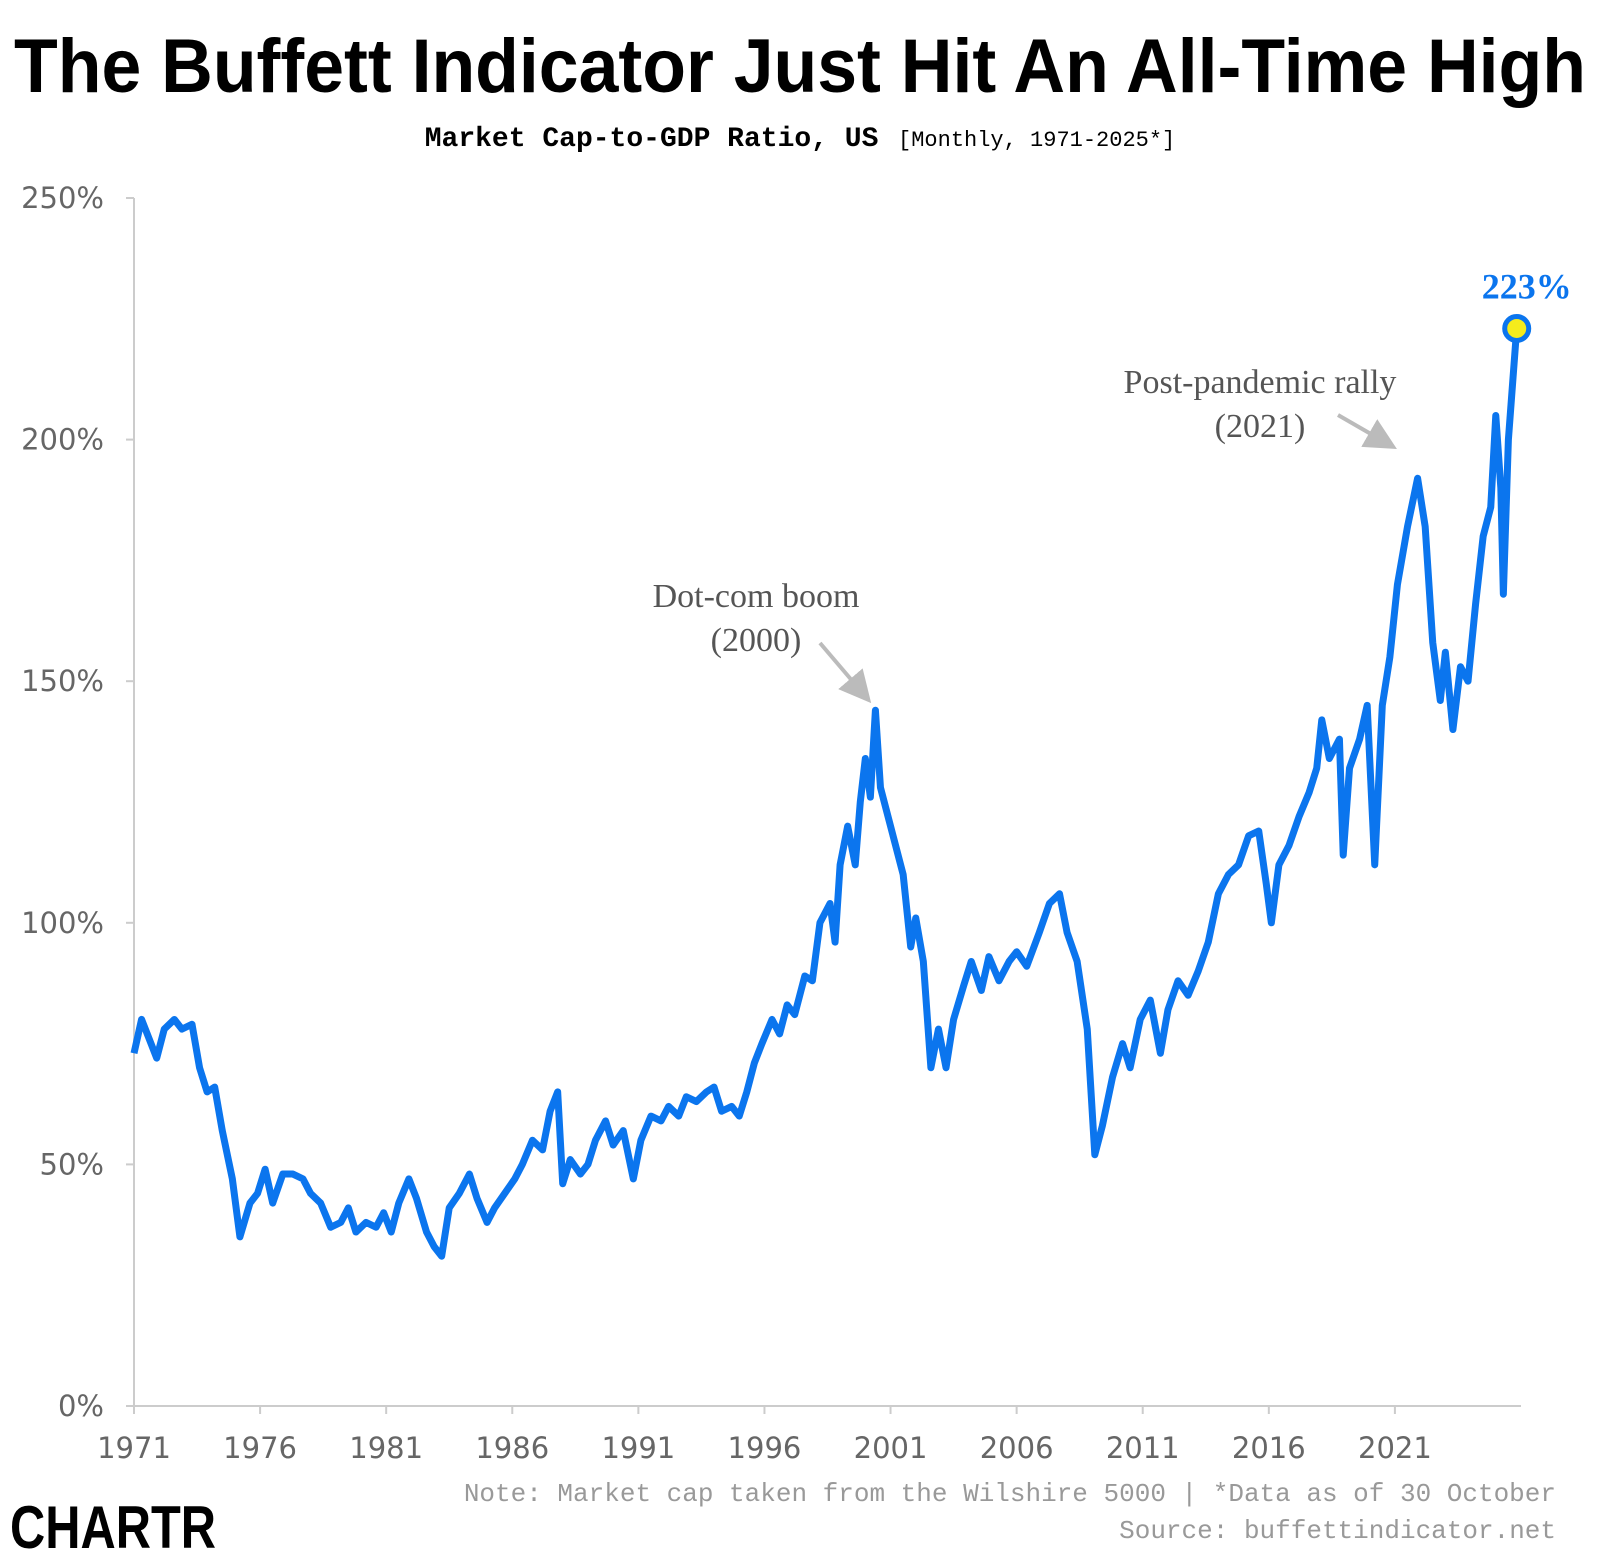 This screenshot has height=1555, width=1600. Describe the element at coordinates (1527, 286) in the screenshot. I see `value-label: 223%` at that location.